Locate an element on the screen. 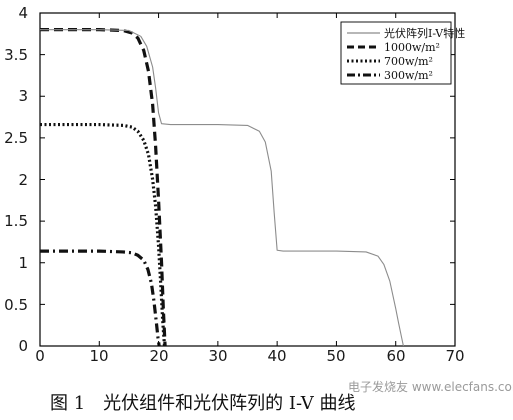  x-tick-label: 70 is located at coordinates (454, 356).